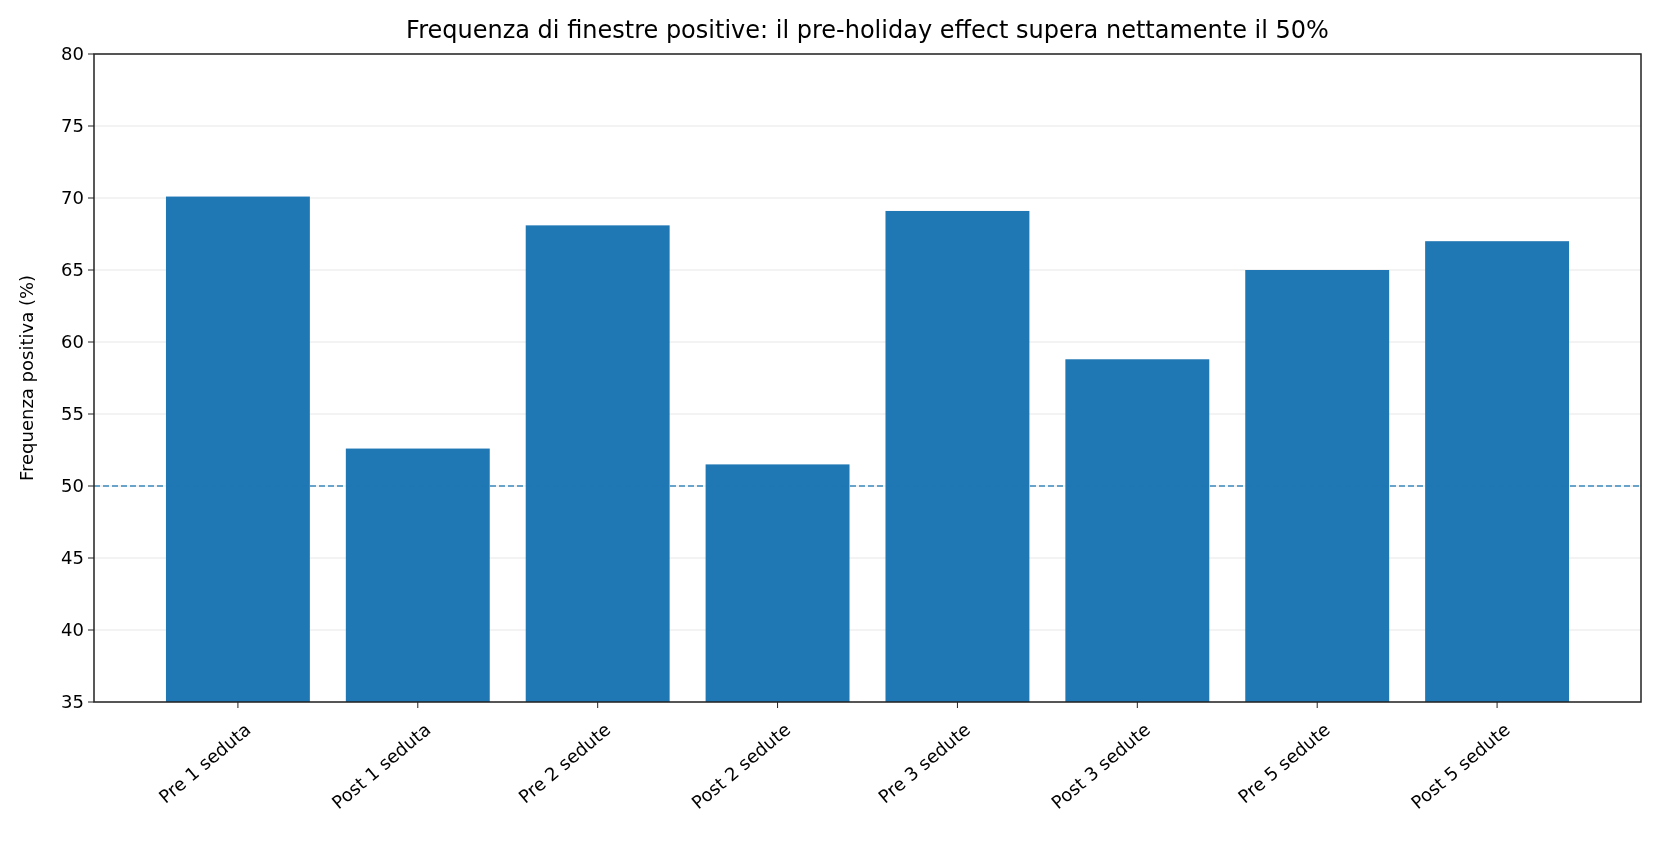 The width and height of the screenshot is (1660, 860). I want to click on y-tick-label: 50, so click(72, 486).